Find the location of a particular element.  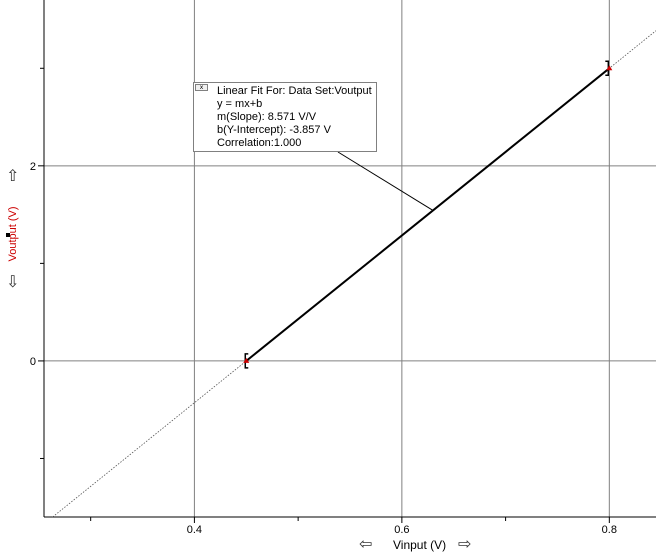

annotation-line-equation: y = mx+b is located at coordinates (240, 104).